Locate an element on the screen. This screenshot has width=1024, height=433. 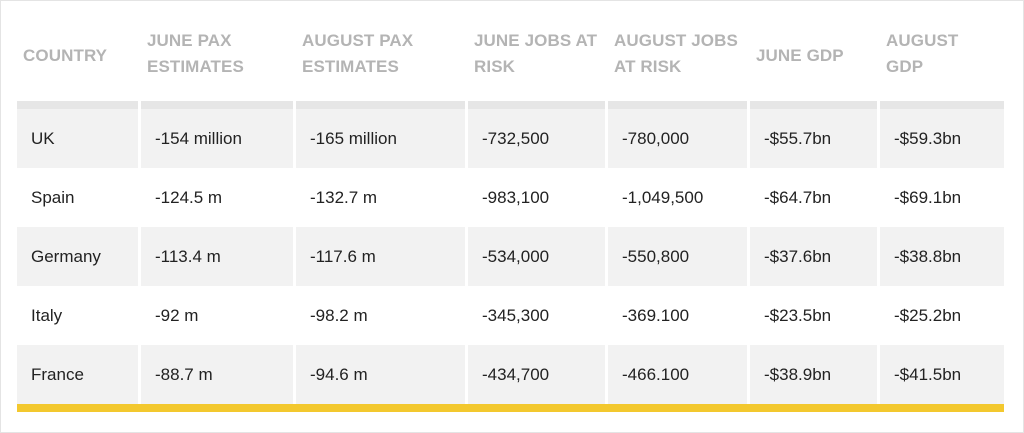
cell-june-gdp: -$55.7bn is located at coordinates (815, 138).